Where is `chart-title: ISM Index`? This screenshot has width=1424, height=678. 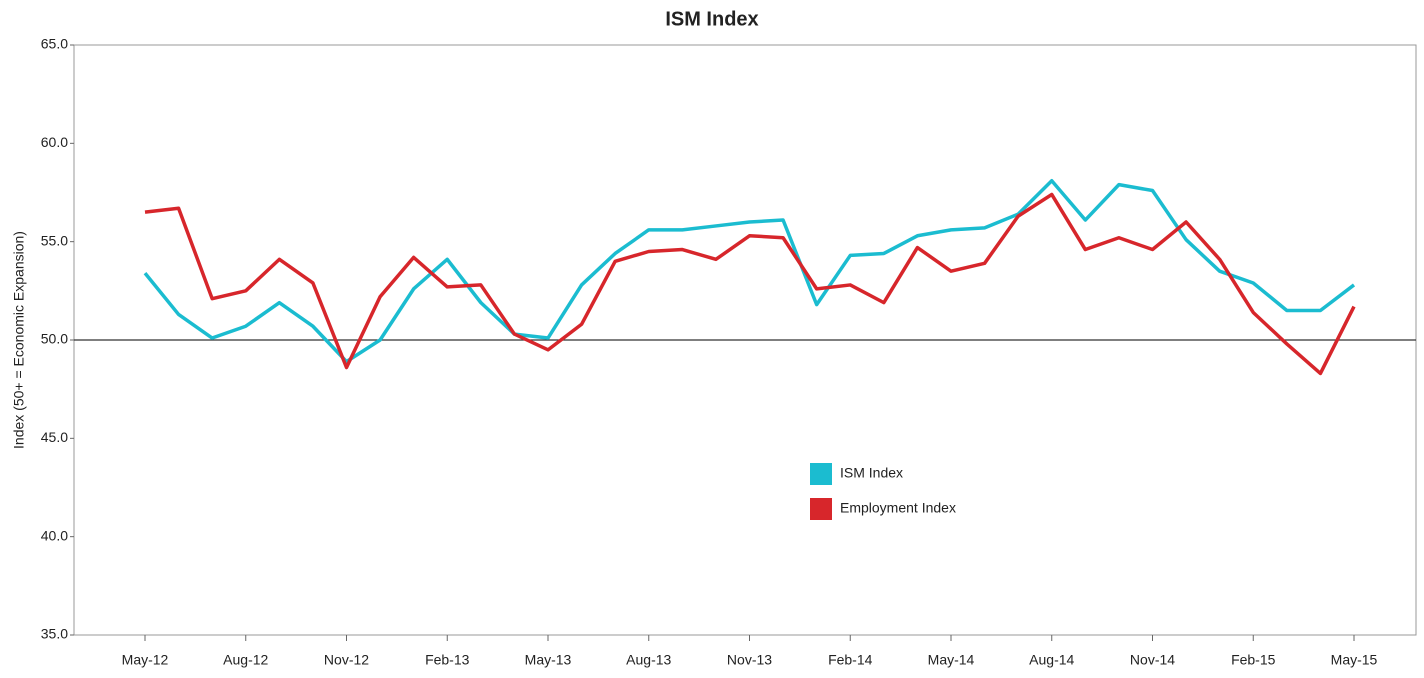 chart-title: ISM Index is located at coordinates (711, 19).